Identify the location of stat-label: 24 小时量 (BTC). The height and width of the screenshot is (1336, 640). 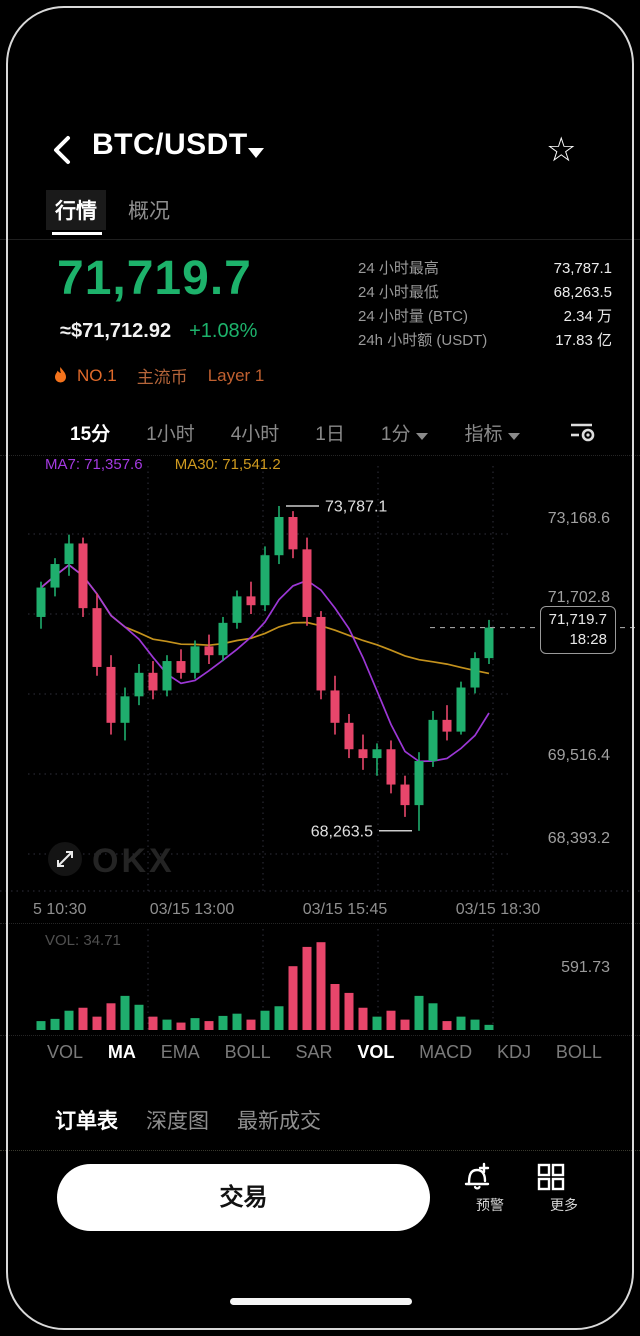
(413, 316).